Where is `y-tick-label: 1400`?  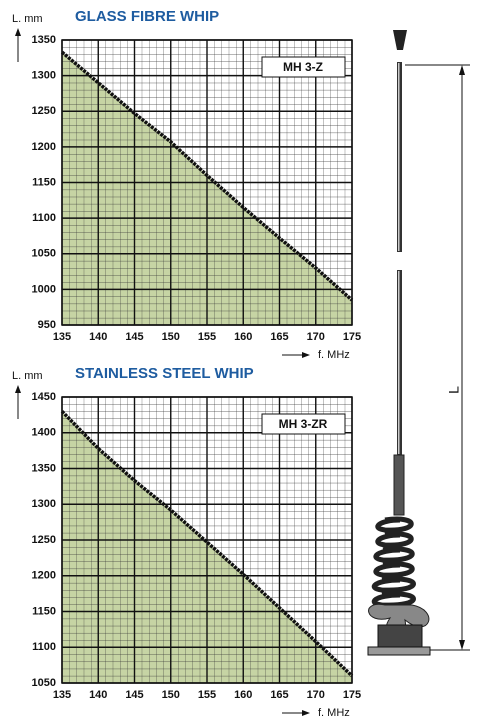
y-tick-label: 1400 is located at coordinates (44, 433).